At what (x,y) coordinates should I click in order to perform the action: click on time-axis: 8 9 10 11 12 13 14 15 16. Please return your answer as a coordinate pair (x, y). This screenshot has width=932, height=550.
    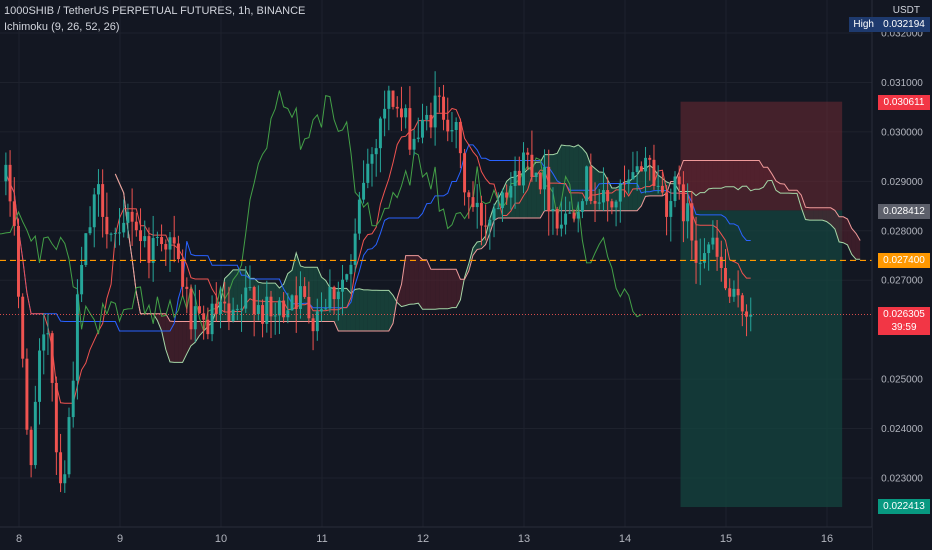
    Looking at the image, I should click on (436, 538).